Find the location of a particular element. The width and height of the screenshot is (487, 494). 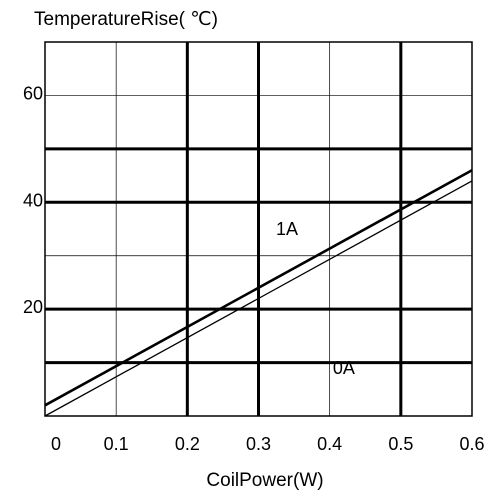

series-labels: 1A 0A is located at coordinates (315, 298).